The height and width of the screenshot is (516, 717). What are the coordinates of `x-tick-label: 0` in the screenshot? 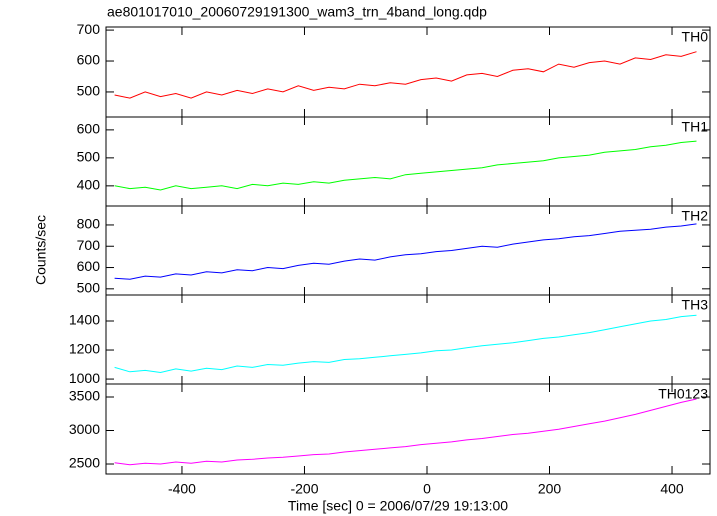 It's located at (427, 489).